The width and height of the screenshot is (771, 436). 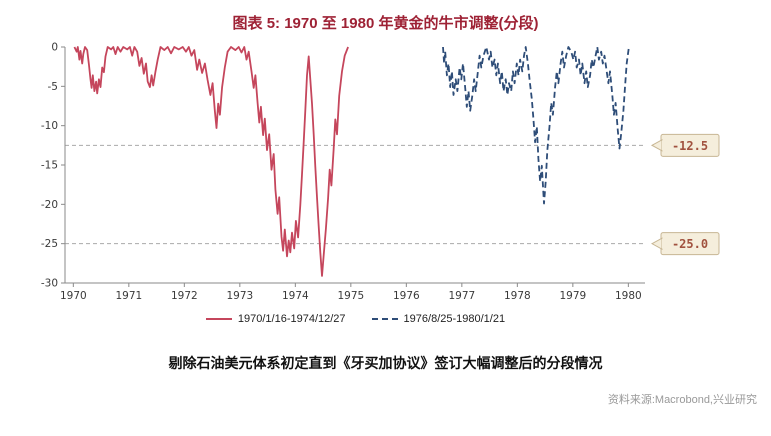 I want to click on legend-swatch-solid-red, so click(x=218, y=319).